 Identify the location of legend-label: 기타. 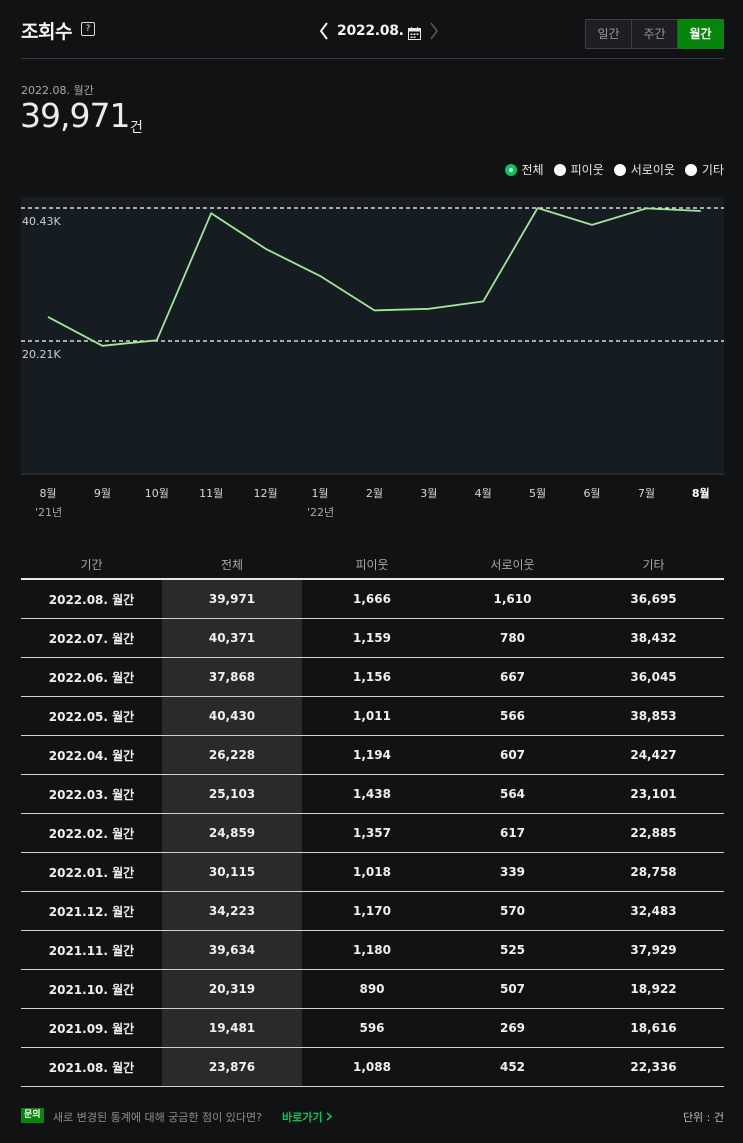
(712, 170).